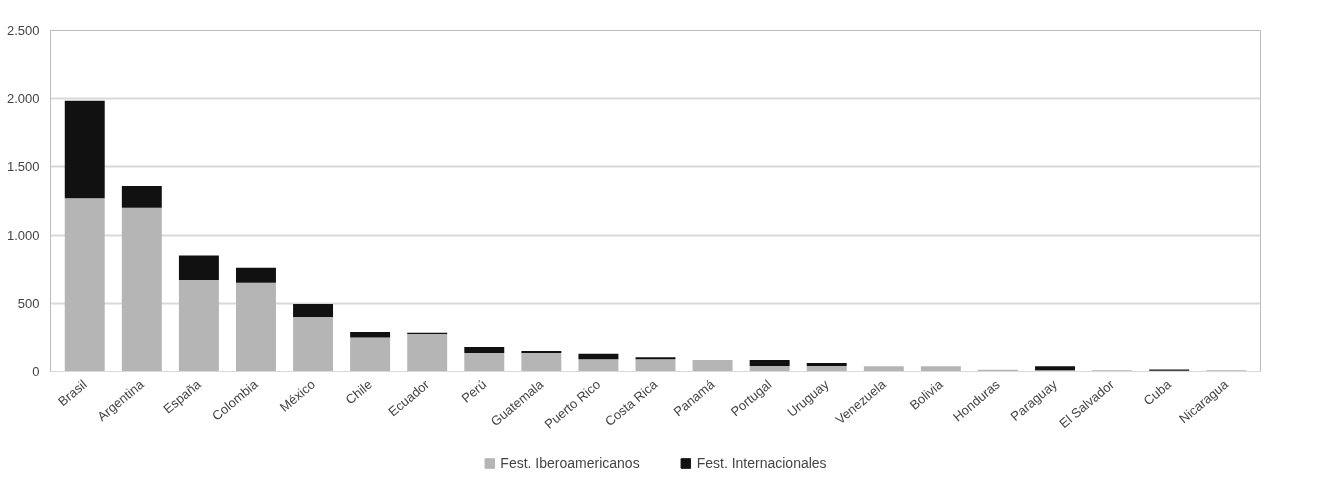  What do you see at coordinates (28, 303) in the screenshot?
I see `y-tick-label: 500` at bounding box center [28, 303].